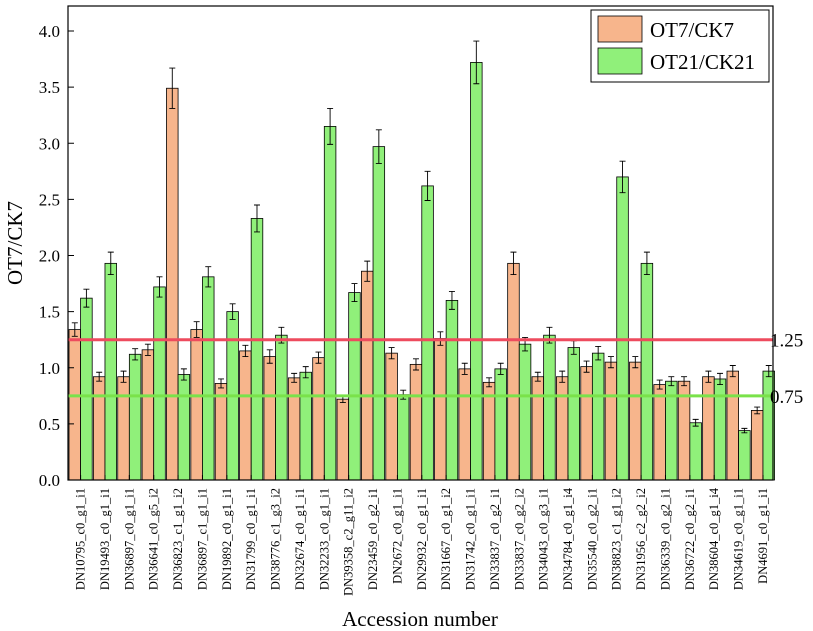 This screenshot has height=631, width=813. I want to click on legend: OT7/CK7 OT21/CK21, so click(680, 46).